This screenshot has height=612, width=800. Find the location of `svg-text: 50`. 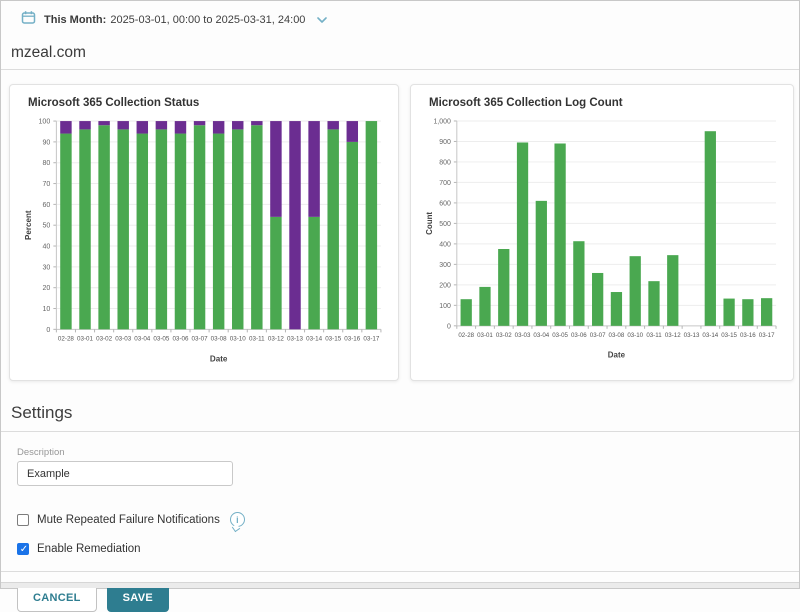

svg-text: 50 is located at coordinates (46, 226).